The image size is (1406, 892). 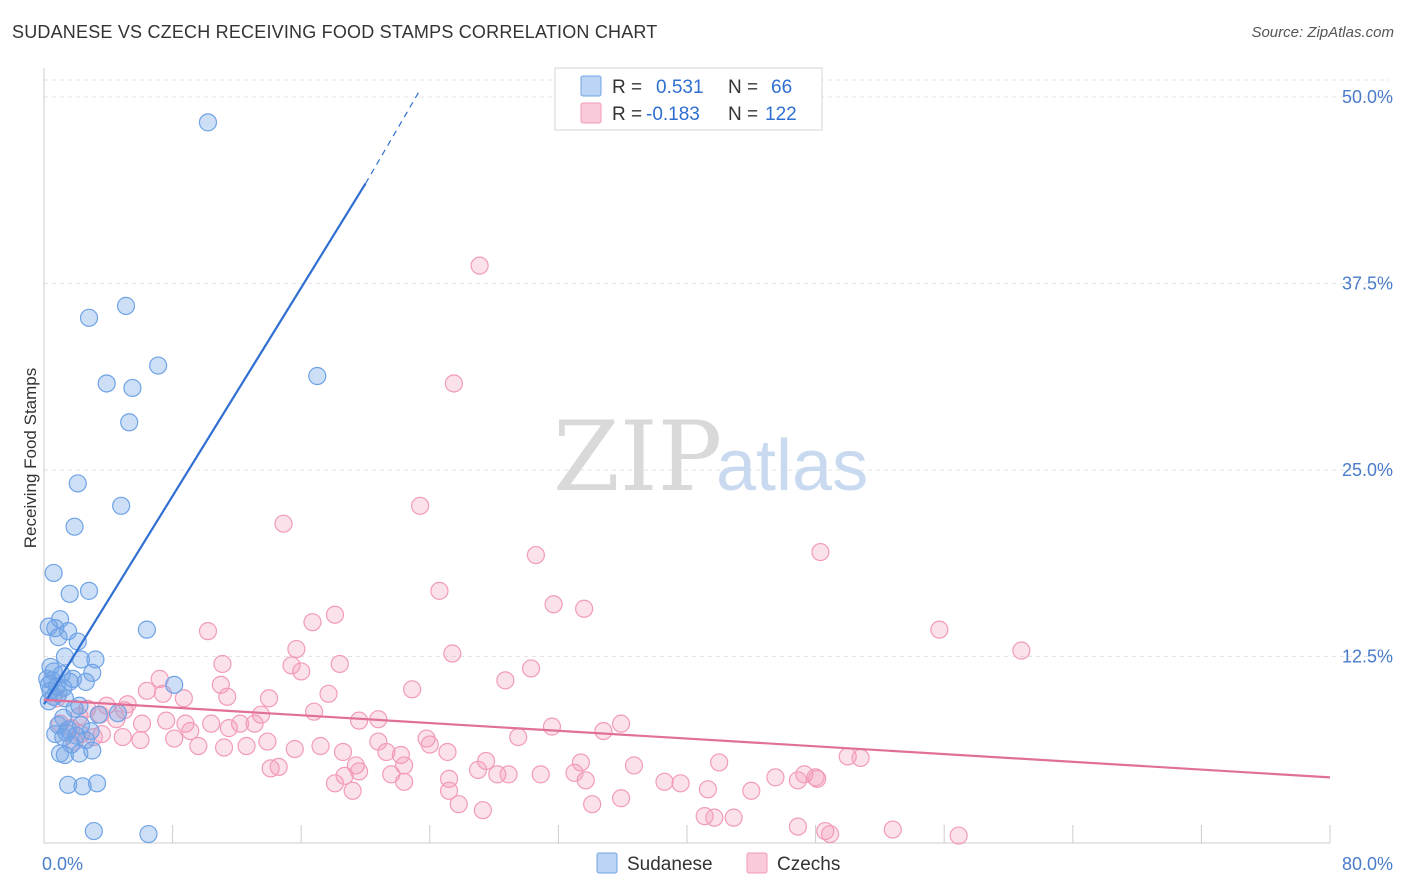 I want to click on bottom-legend-label-czechs: Czechs, so click(x=808, y=864).